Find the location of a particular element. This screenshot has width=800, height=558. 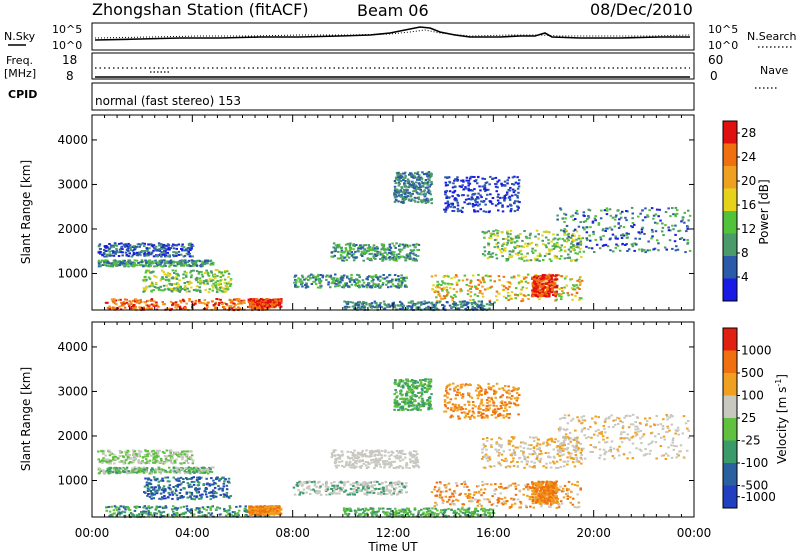

velocity-echo-region is located at coordinates (187, 488).